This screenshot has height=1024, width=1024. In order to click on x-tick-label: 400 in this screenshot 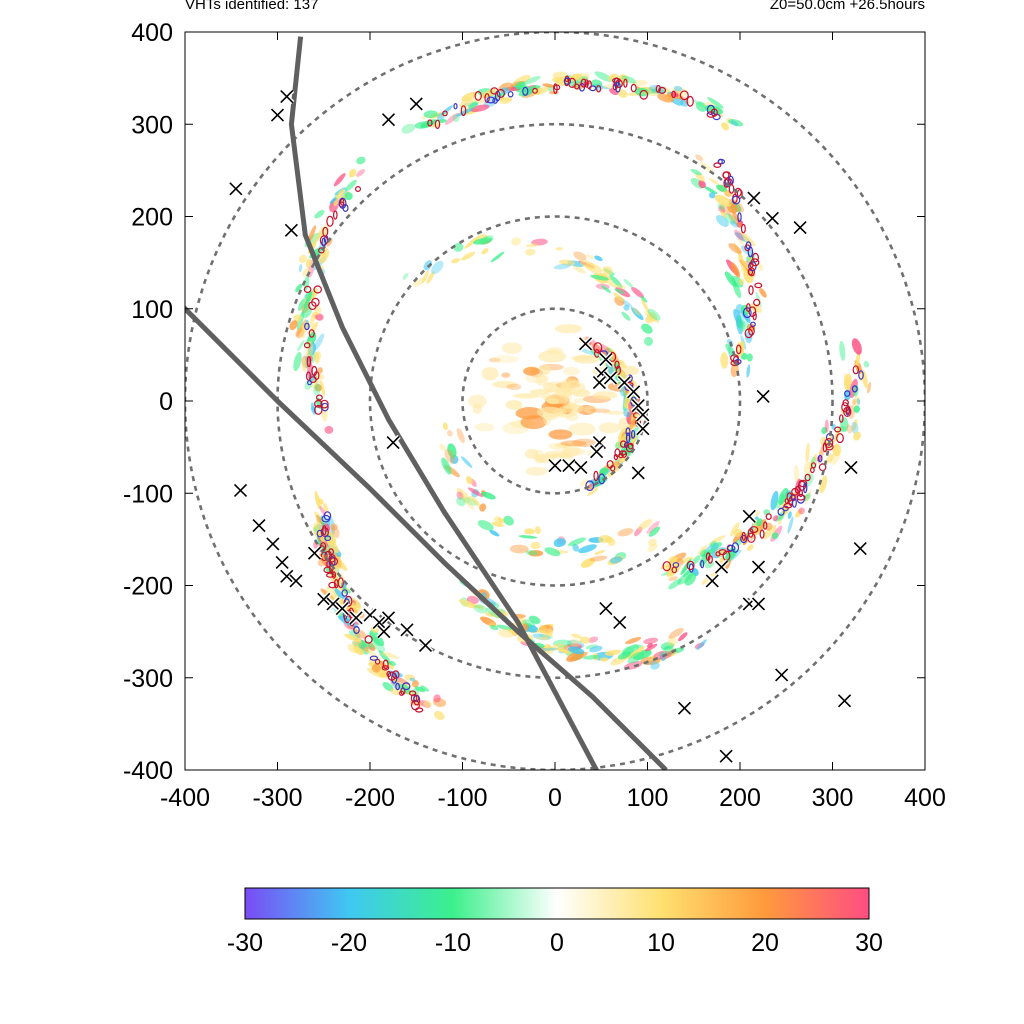, I will do `click(925, 798)`.